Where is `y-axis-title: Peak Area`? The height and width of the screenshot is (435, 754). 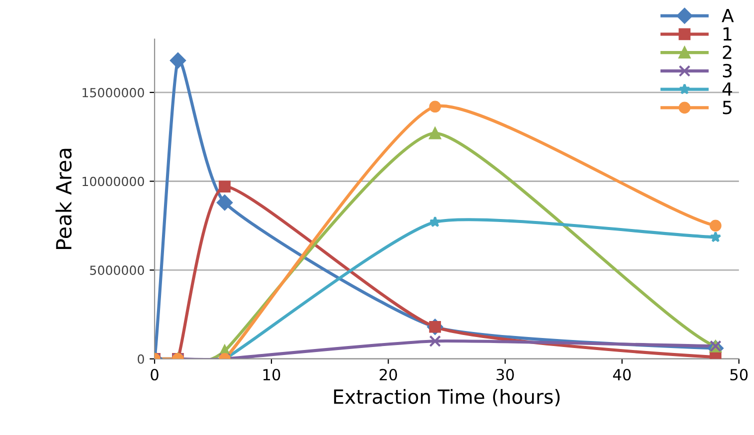
y-axis-title: Peak Area is located at coordinates (64, 198).